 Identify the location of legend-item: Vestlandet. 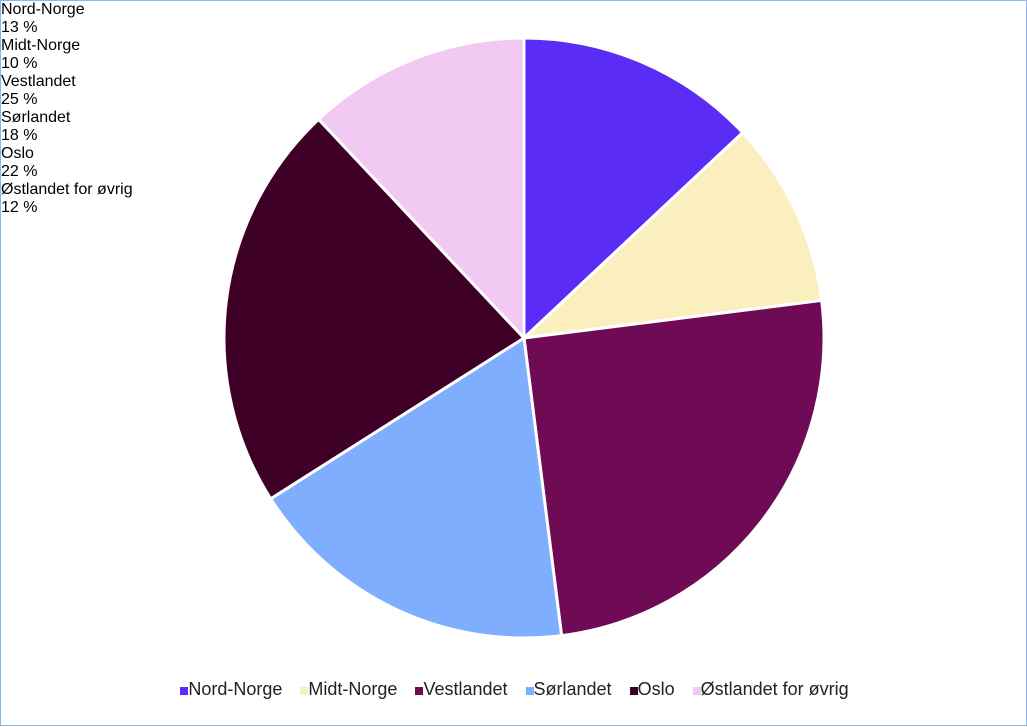
(461, 689).